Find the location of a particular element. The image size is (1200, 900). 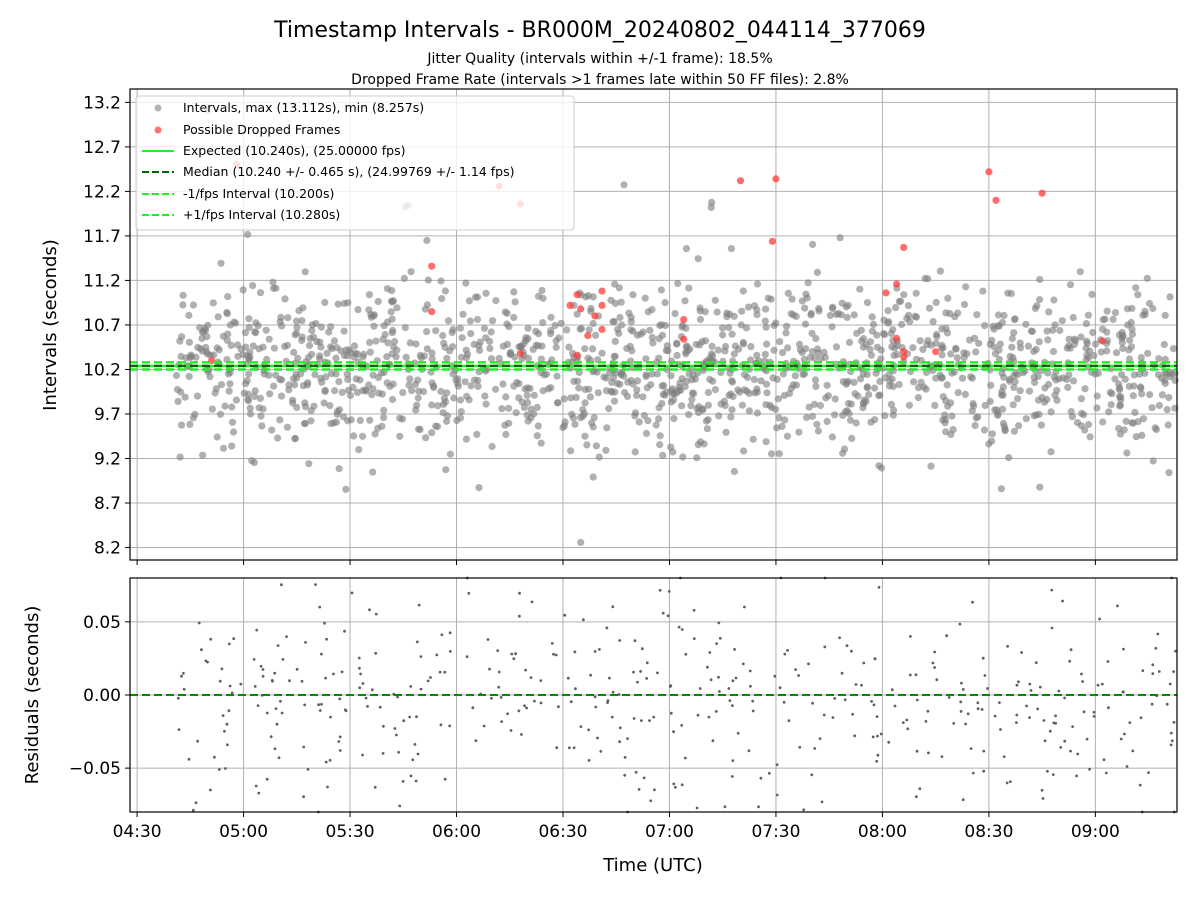

legend-marker-intervals is located at coordinates (158, 108).